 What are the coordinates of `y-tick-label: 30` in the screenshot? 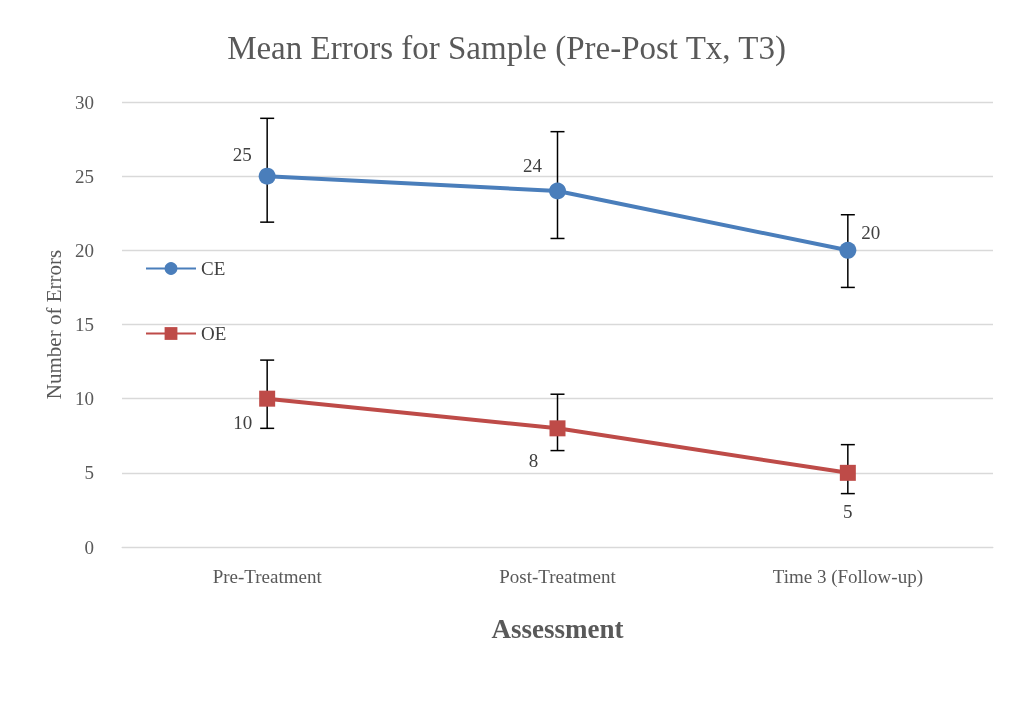 It's located at (84, 102).